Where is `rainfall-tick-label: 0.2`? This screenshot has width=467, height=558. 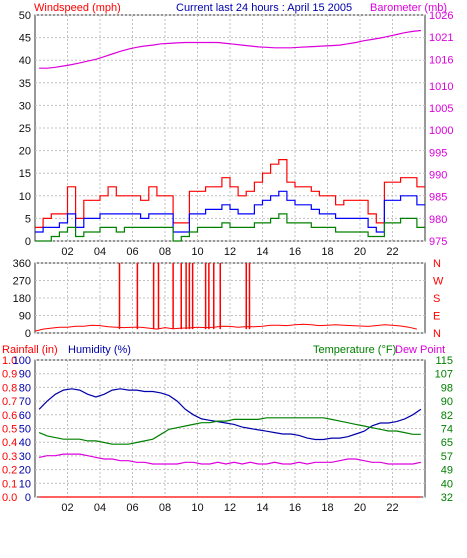
rainfall-tick-label: 0.2 is located at coordinates (9, 471).